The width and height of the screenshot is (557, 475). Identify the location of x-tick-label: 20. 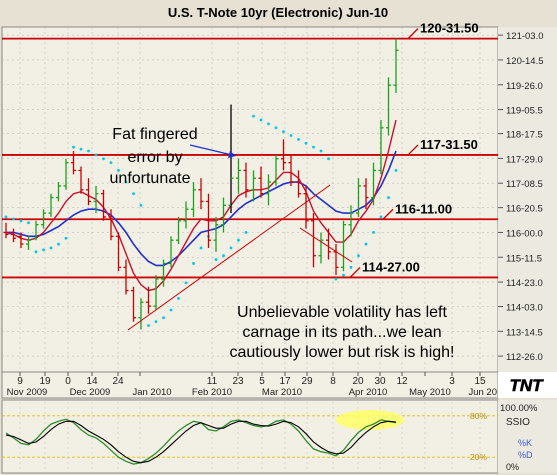
(358, 381).